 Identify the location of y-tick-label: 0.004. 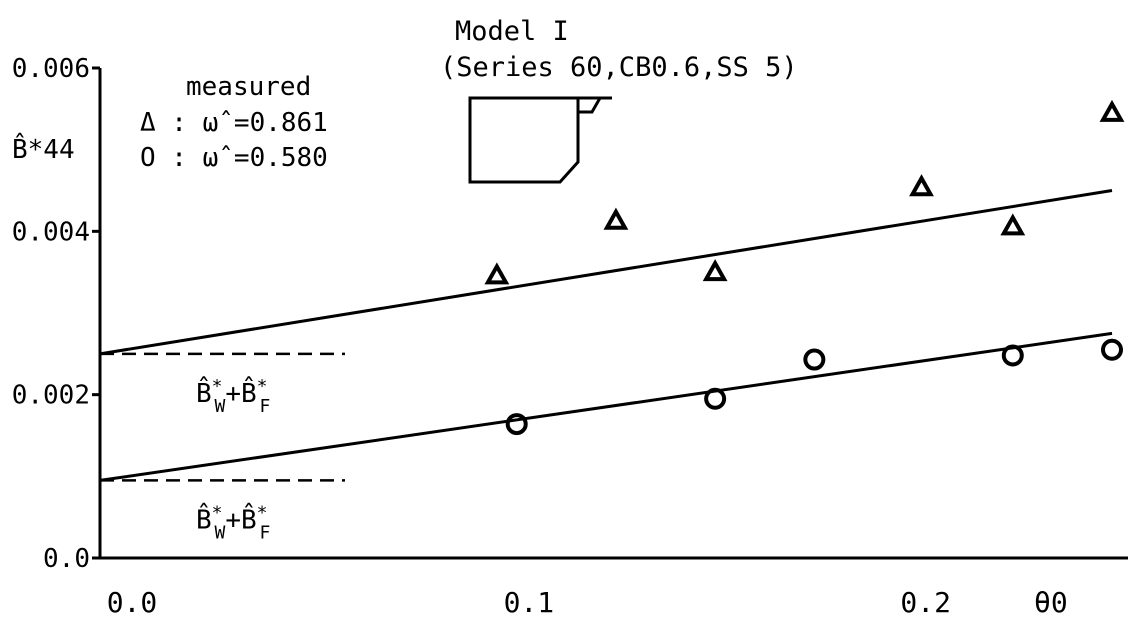
(51, 232).